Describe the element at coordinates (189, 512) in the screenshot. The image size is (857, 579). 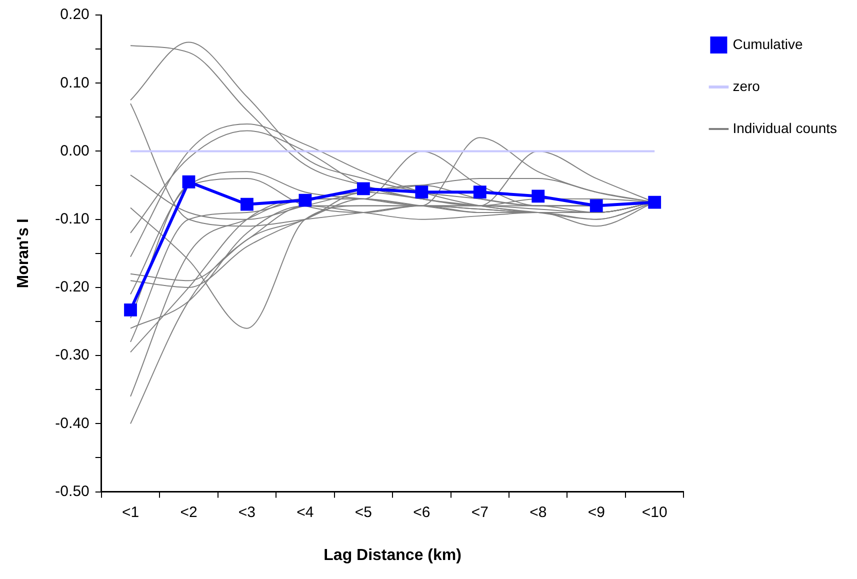
I see `x-tick-label: <2` at that location.